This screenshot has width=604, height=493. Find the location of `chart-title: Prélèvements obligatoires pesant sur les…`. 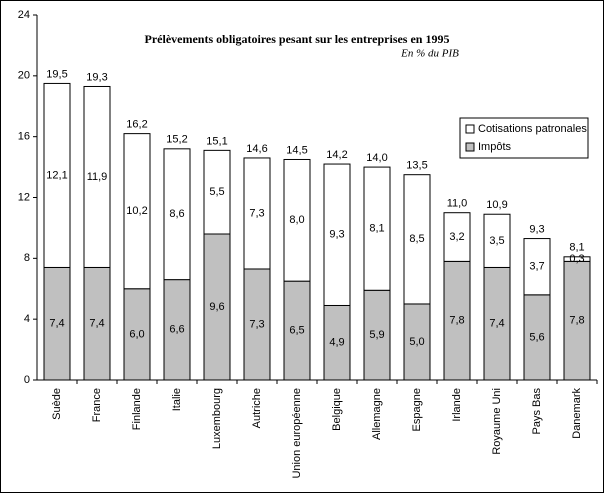

chart-title: Prélèvements obligatoires pesant sur les… is located at coordinates (297, 39).